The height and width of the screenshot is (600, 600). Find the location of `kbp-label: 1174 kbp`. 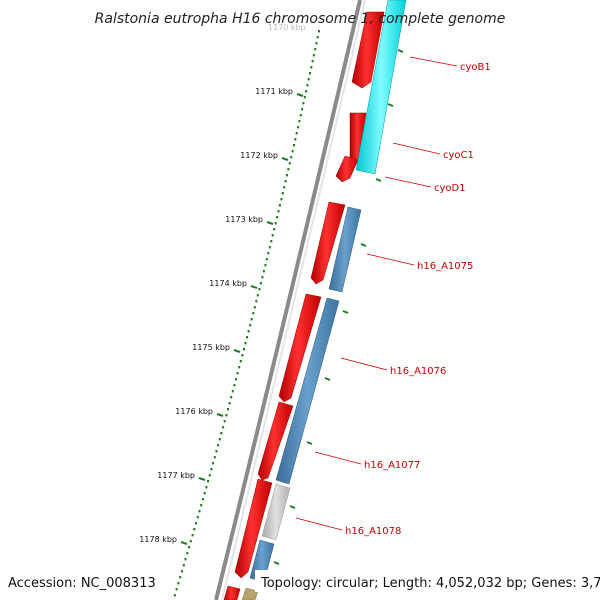

kbp-label: 1174 kbp is located at coordinates (228, 283).